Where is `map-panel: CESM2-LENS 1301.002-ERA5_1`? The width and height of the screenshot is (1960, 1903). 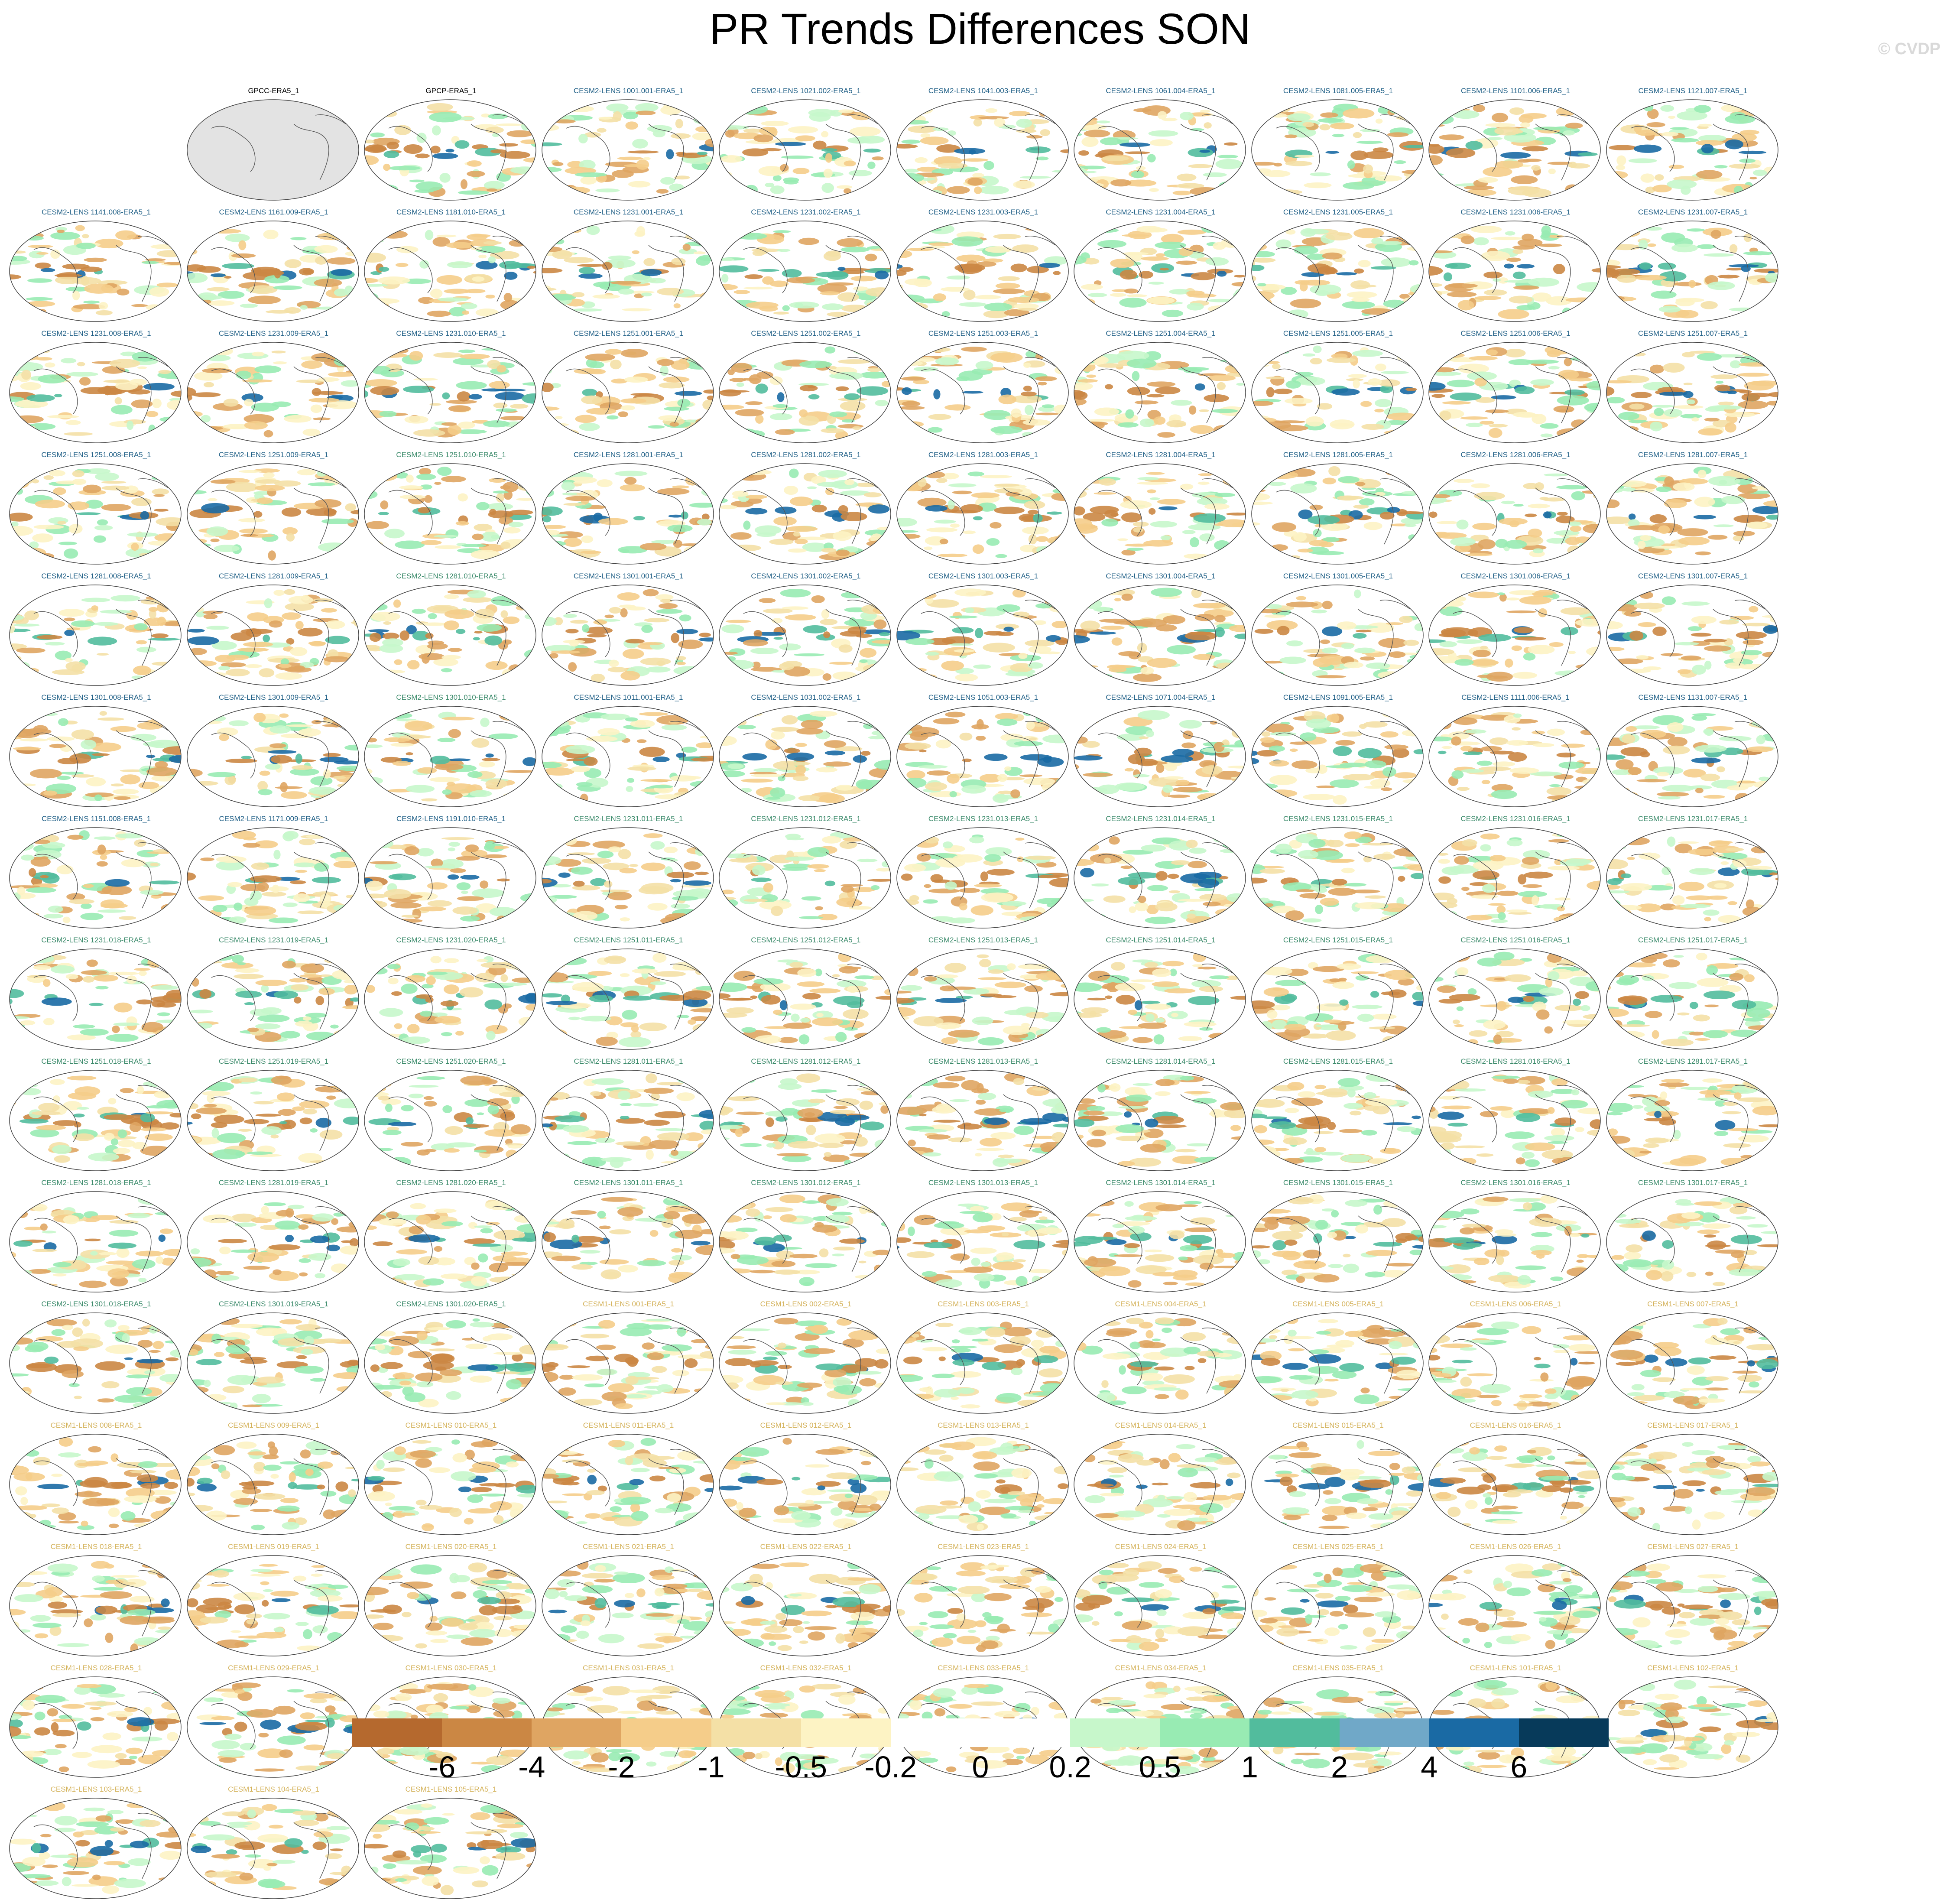 map-panel: CESM2-LENS 1301.002-ERA5_1 is located at coordinates (805, 631).